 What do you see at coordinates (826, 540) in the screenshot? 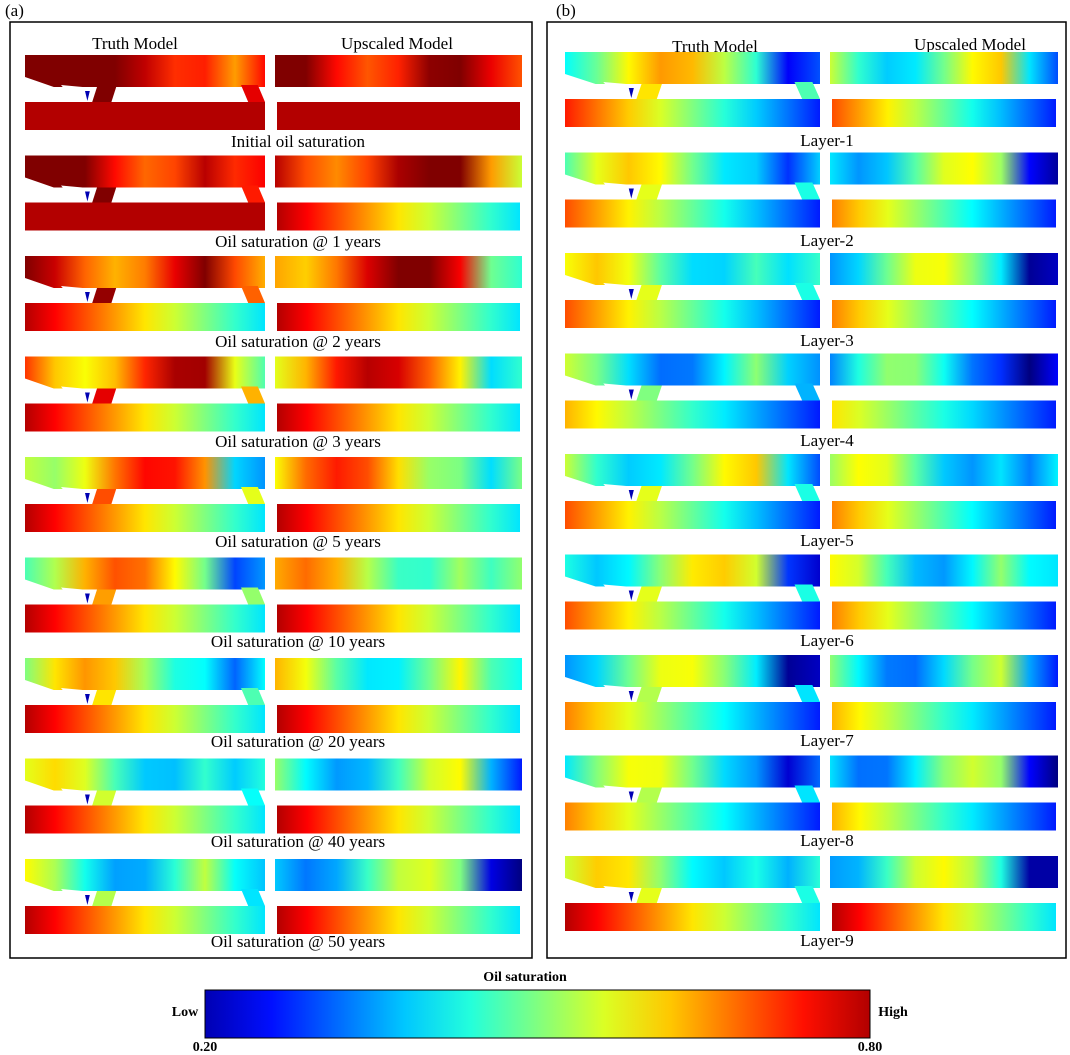
I see `row-caption: Layer-5` at bounding box center [826, 540].